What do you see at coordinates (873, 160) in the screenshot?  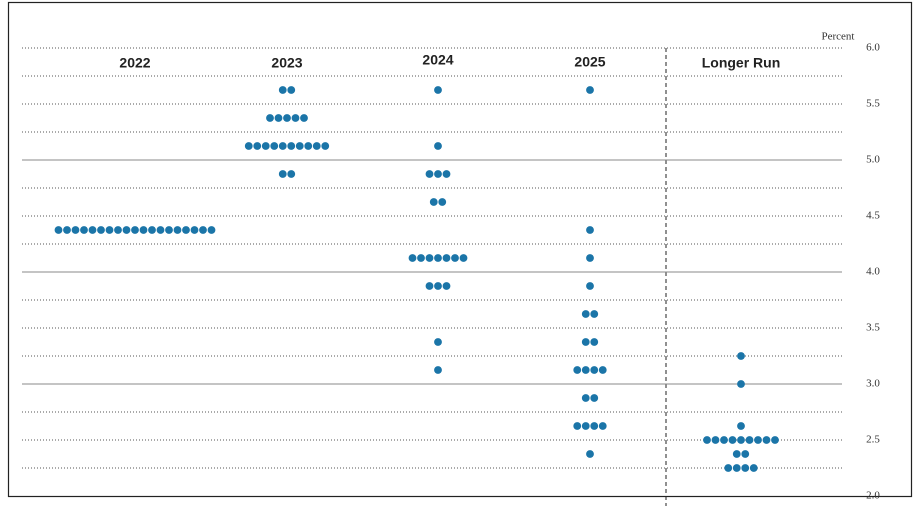 I see `y-tick-label: 5.0` at bounding box center [873, 160].